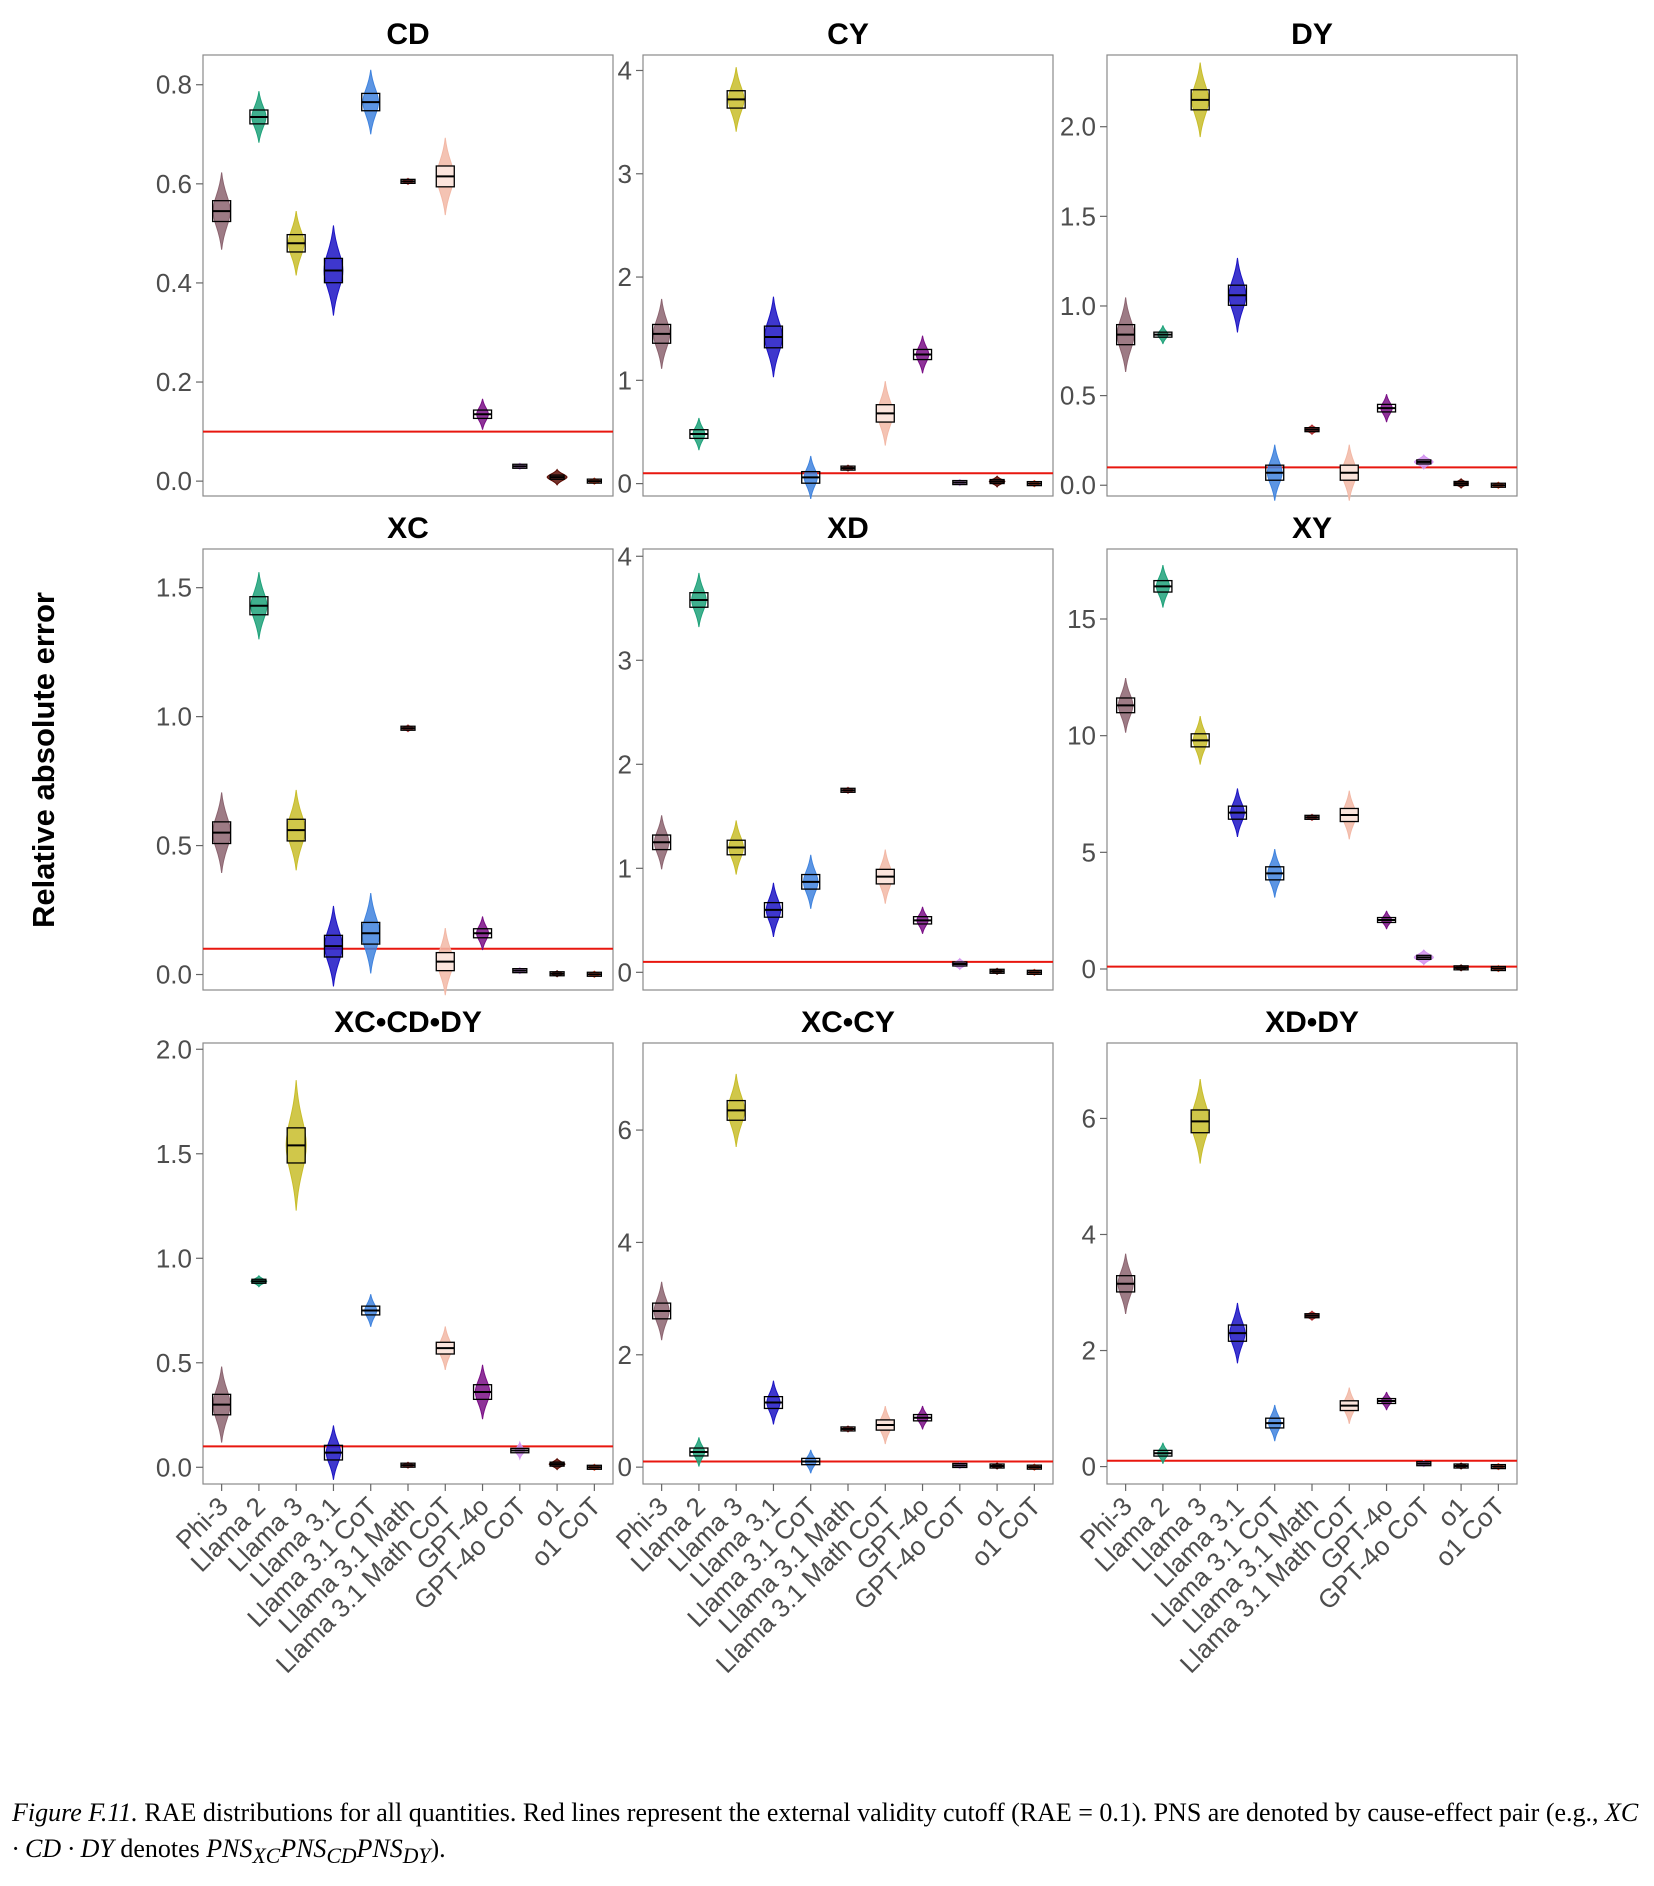 This screenshot has width=1654, height=1886. What do you see at coordinates (174, 846) in the screenshot?
I see `y-tick-label: 0.5` at bounding box center [174, 846].